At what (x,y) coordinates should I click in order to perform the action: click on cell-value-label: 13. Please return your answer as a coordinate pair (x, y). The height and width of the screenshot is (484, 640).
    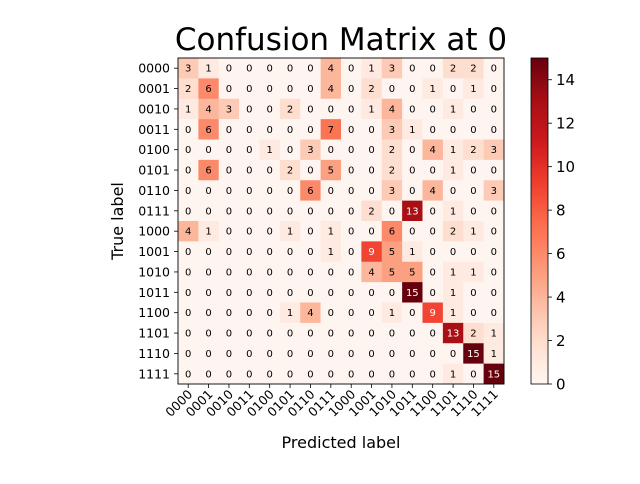
    Looking at the image, I should click on (412, 211).